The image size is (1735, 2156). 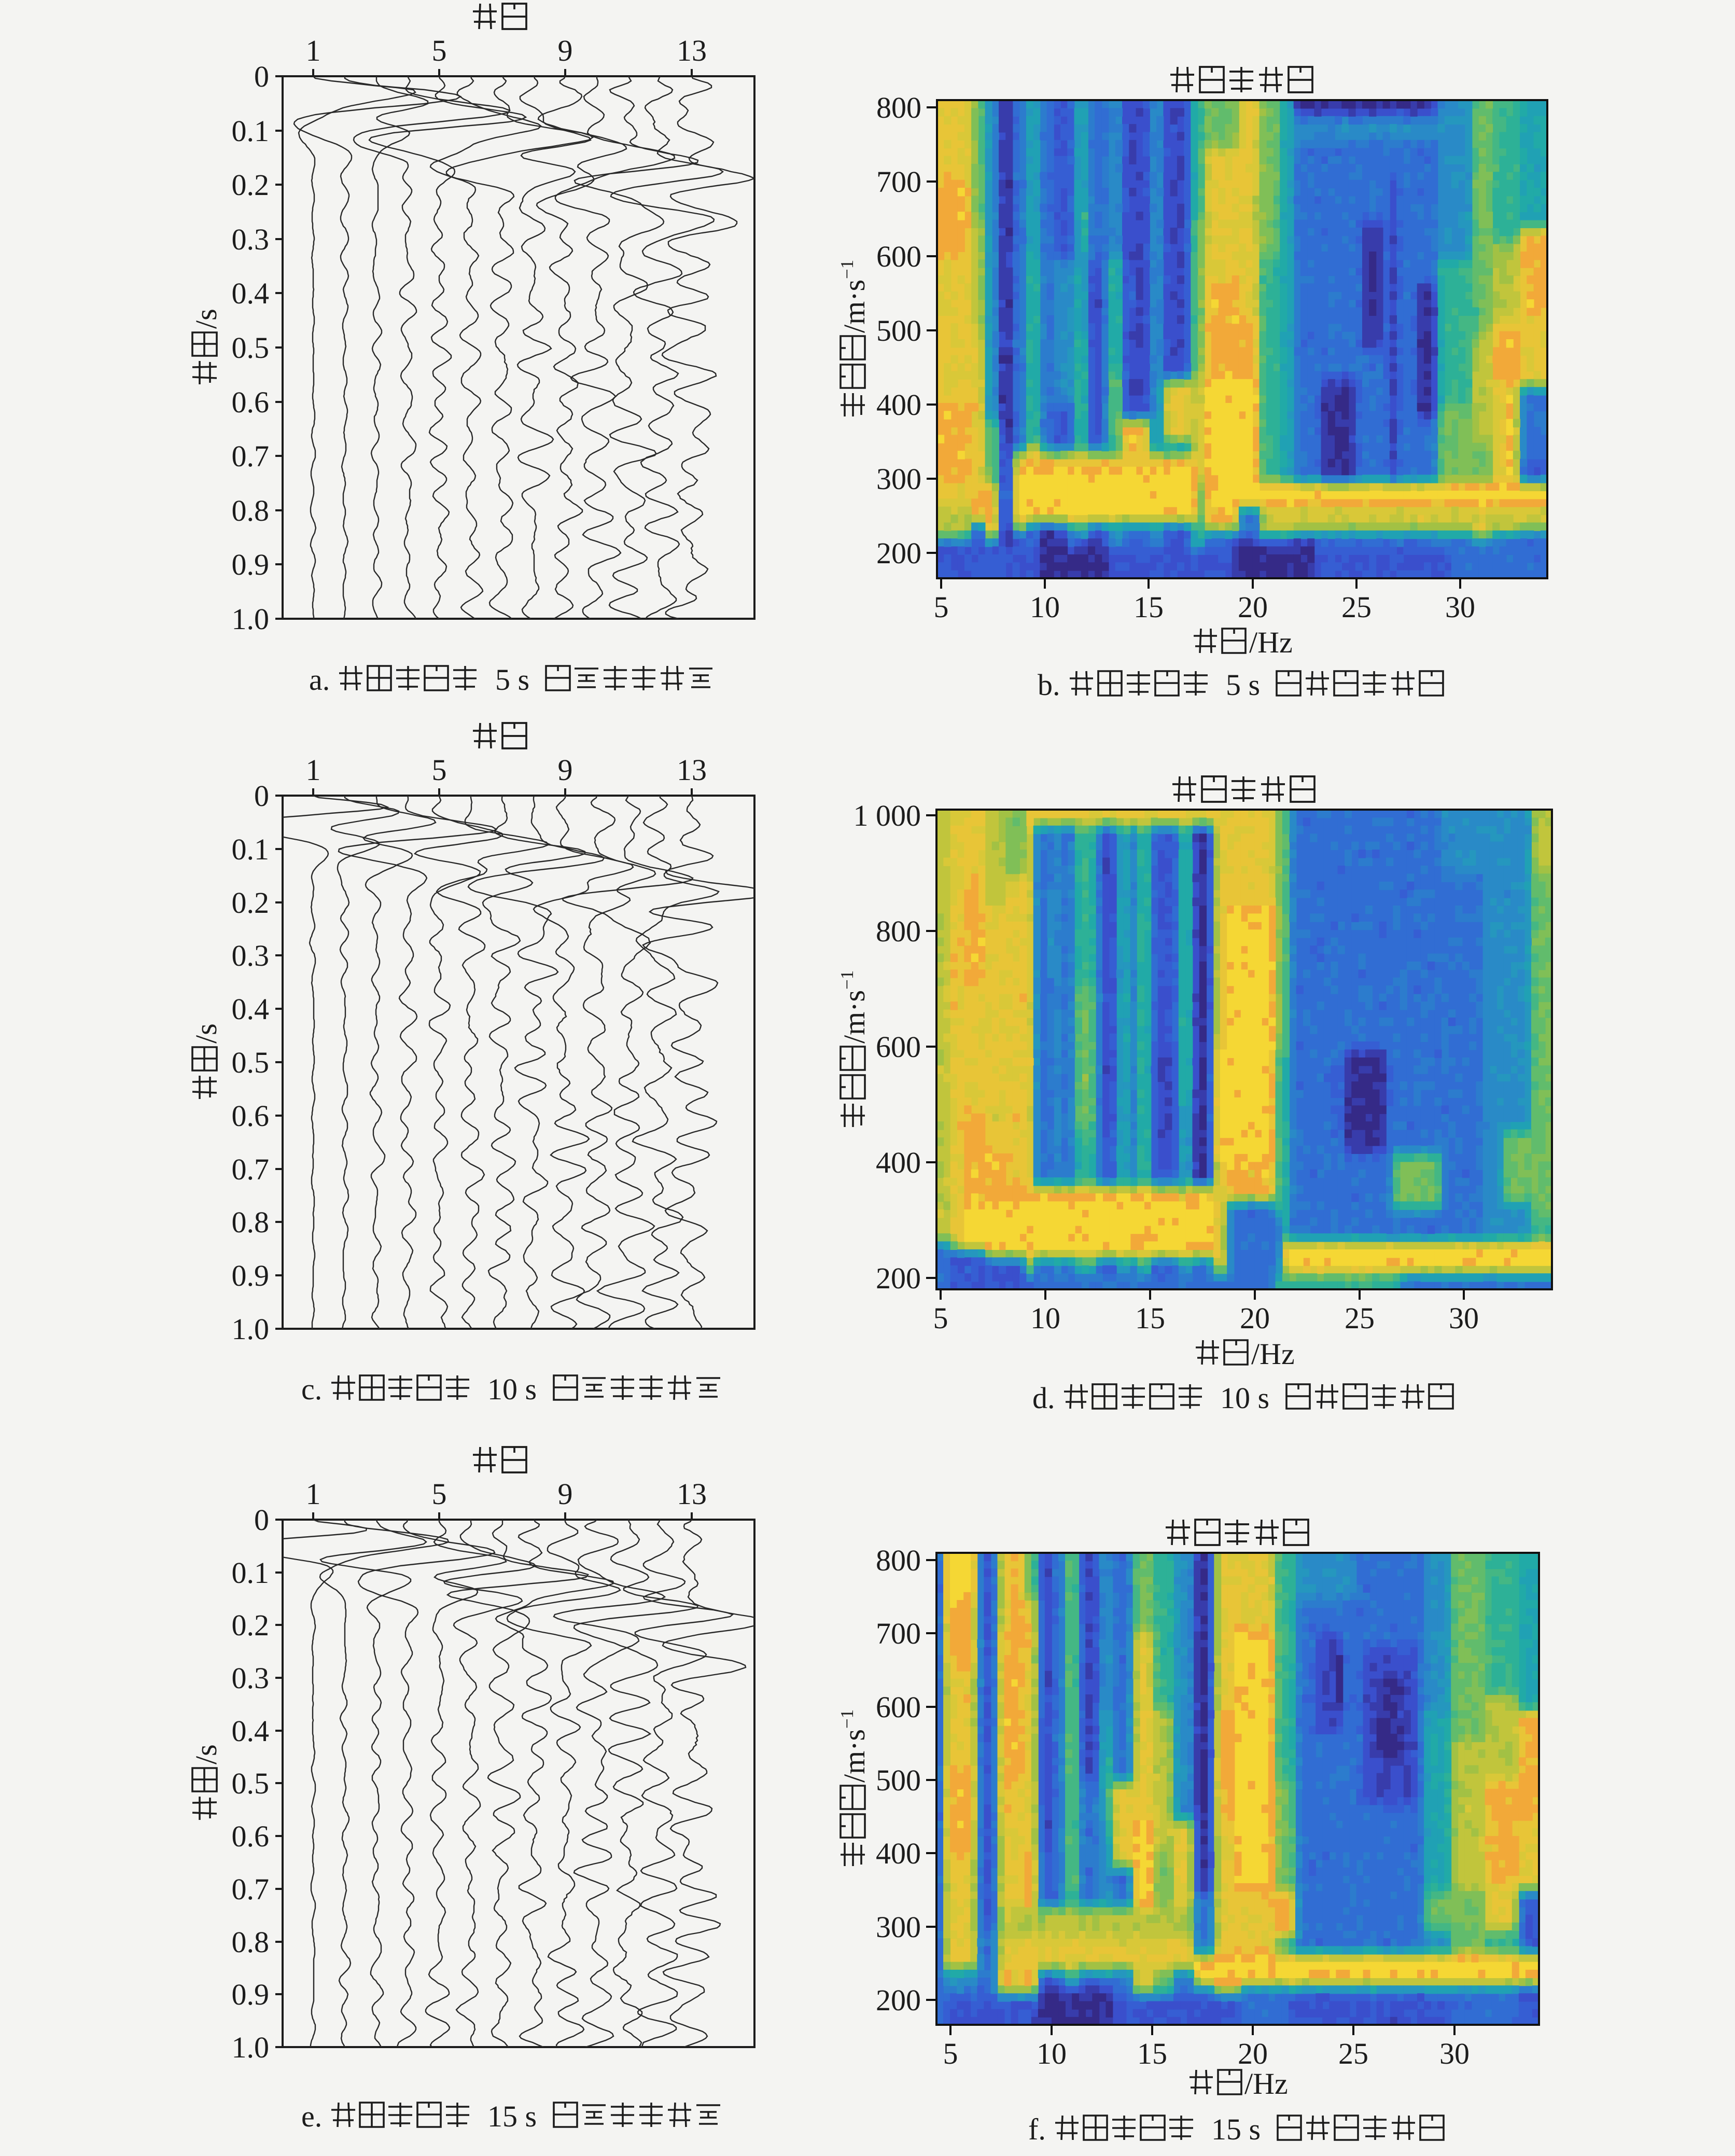 I want to click on svg-text: 300, so click(x=898, y=479).